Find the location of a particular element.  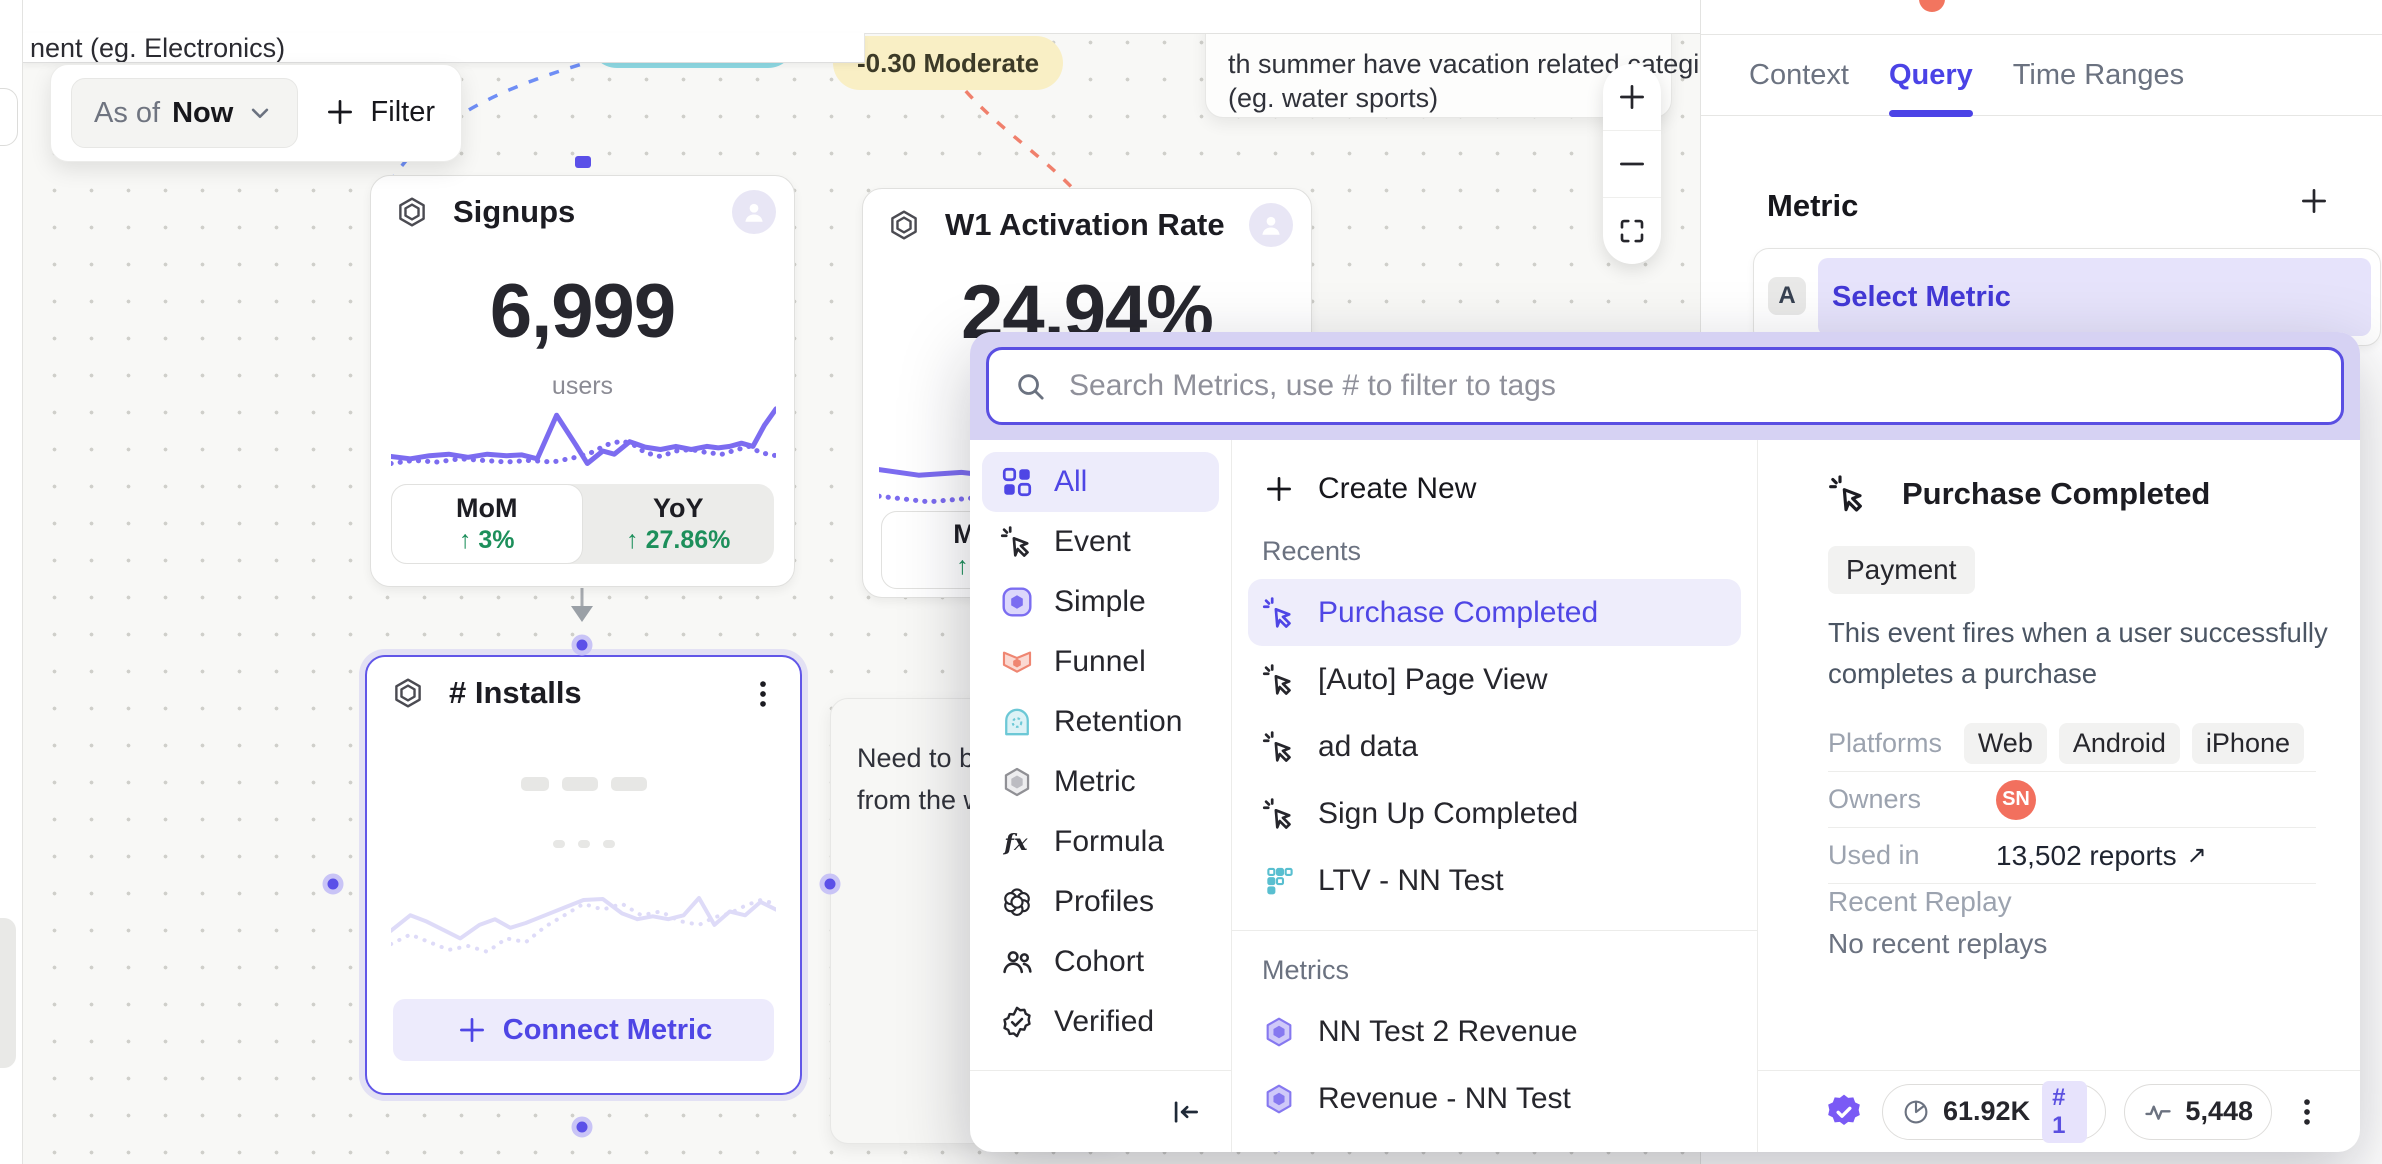

fullscreen-icon is located at coordinates (1632, 231).